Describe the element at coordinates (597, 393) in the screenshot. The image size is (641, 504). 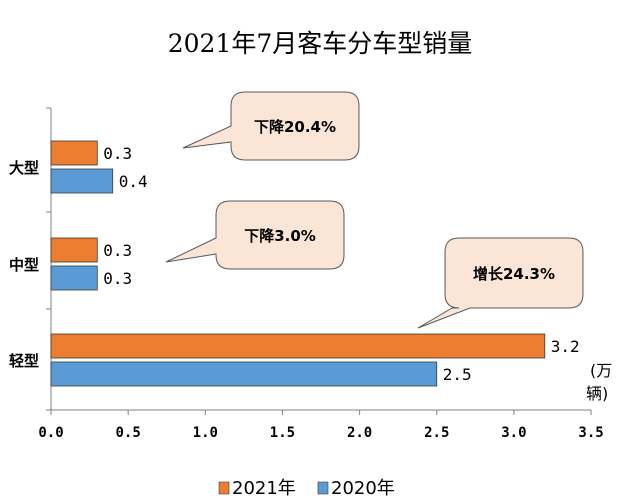
I see `unit-label: 辆)` at that location.